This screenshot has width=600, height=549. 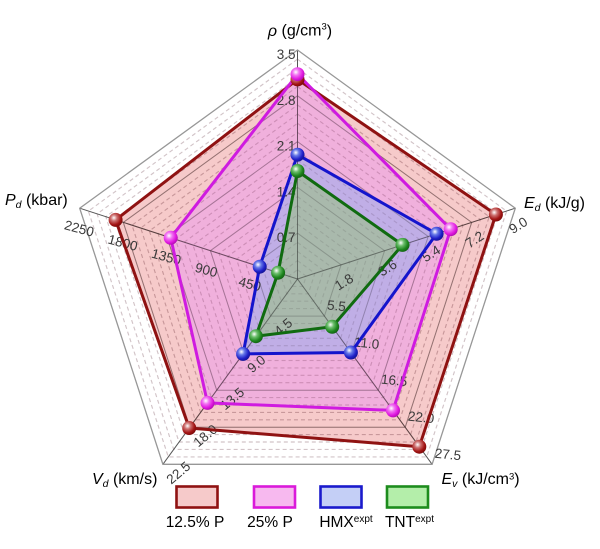 What do you see at coordinates (124, 480) in the screenshot?
I see `svg-text: Vd (km/s)` at bounding box center [124, 480].